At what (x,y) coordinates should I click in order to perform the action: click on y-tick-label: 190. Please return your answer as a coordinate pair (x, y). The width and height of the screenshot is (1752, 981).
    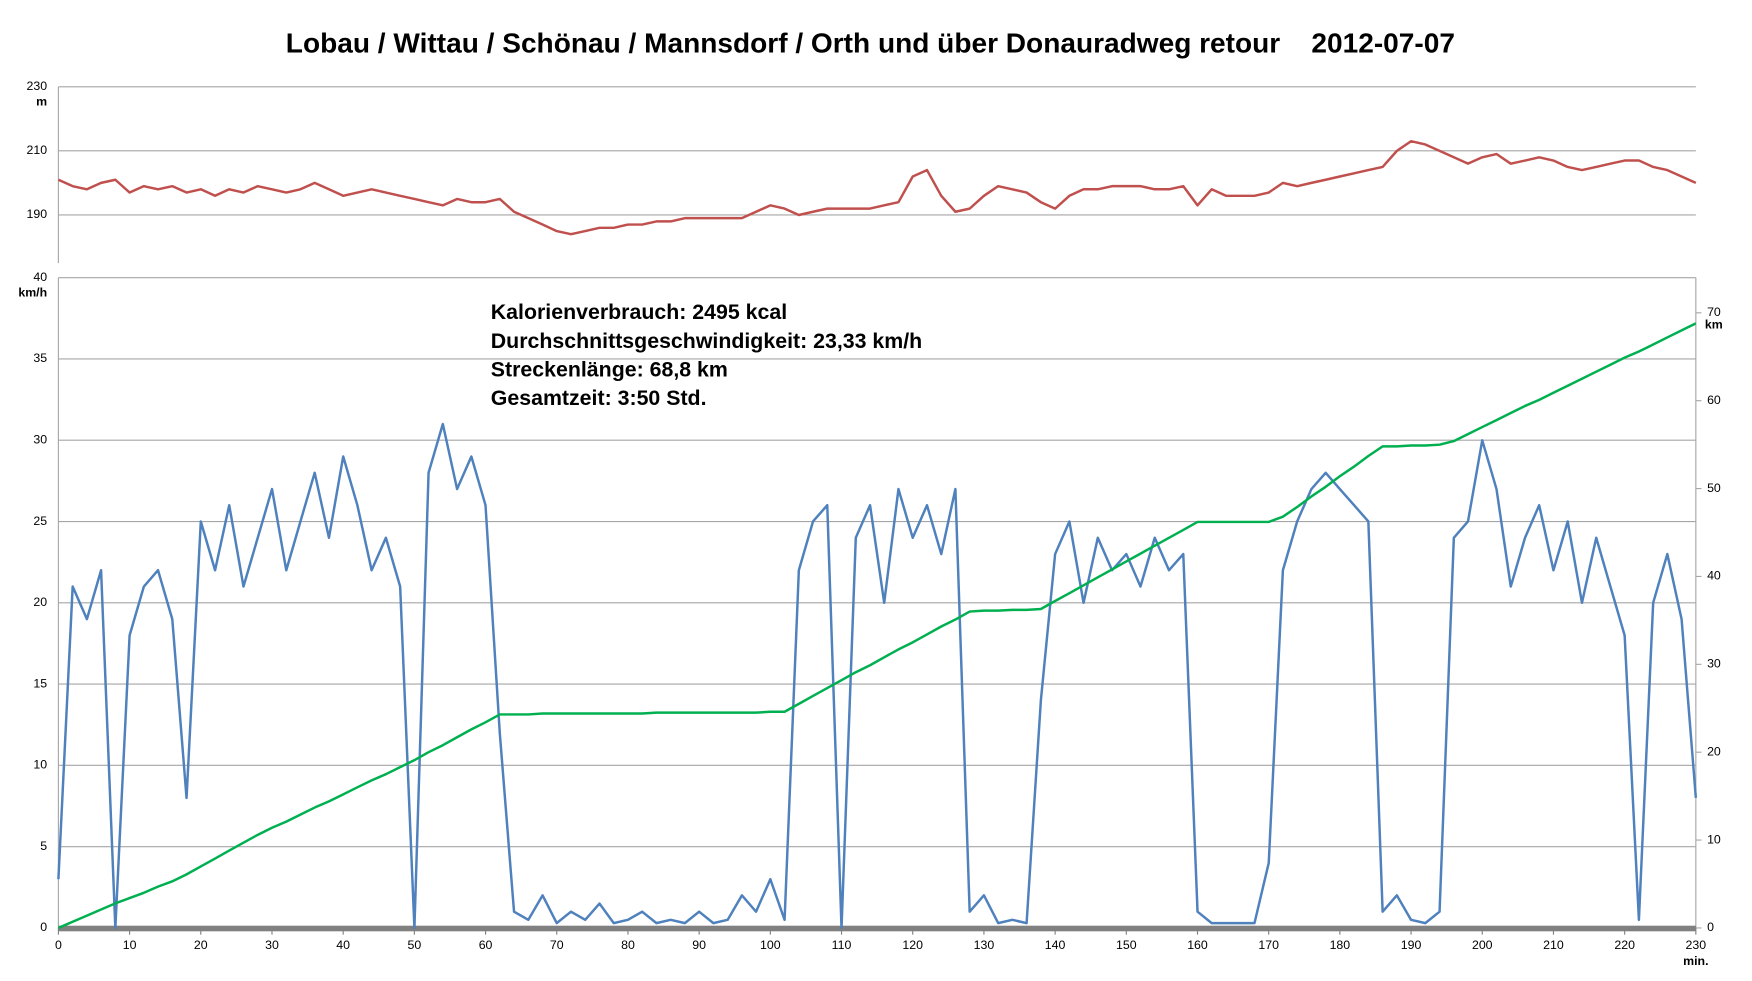
    Looking at the image, I should click on (37, 214).